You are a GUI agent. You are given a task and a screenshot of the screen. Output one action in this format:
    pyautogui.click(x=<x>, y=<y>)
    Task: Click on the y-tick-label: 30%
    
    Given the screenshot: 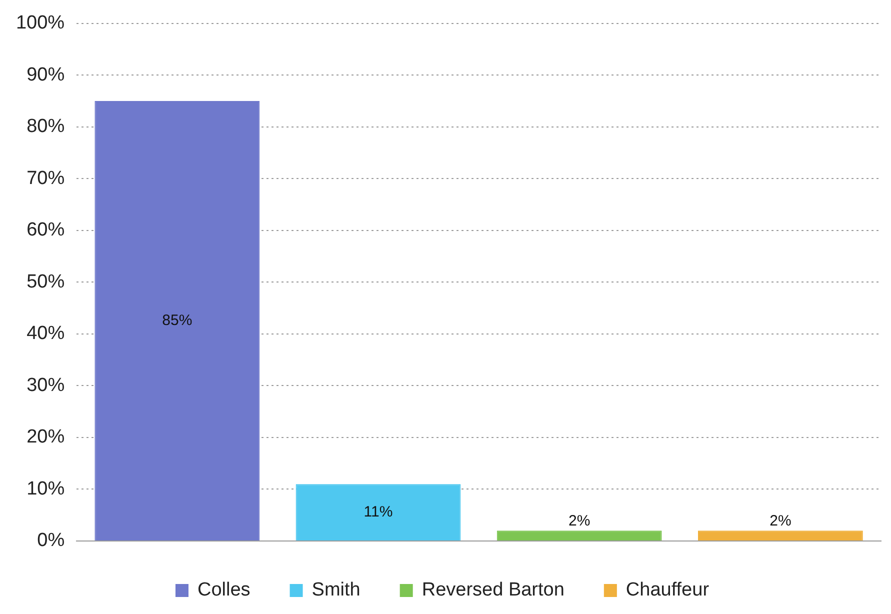 What is the action you would take?
    pyautogui.click(x=45, y=385)
    